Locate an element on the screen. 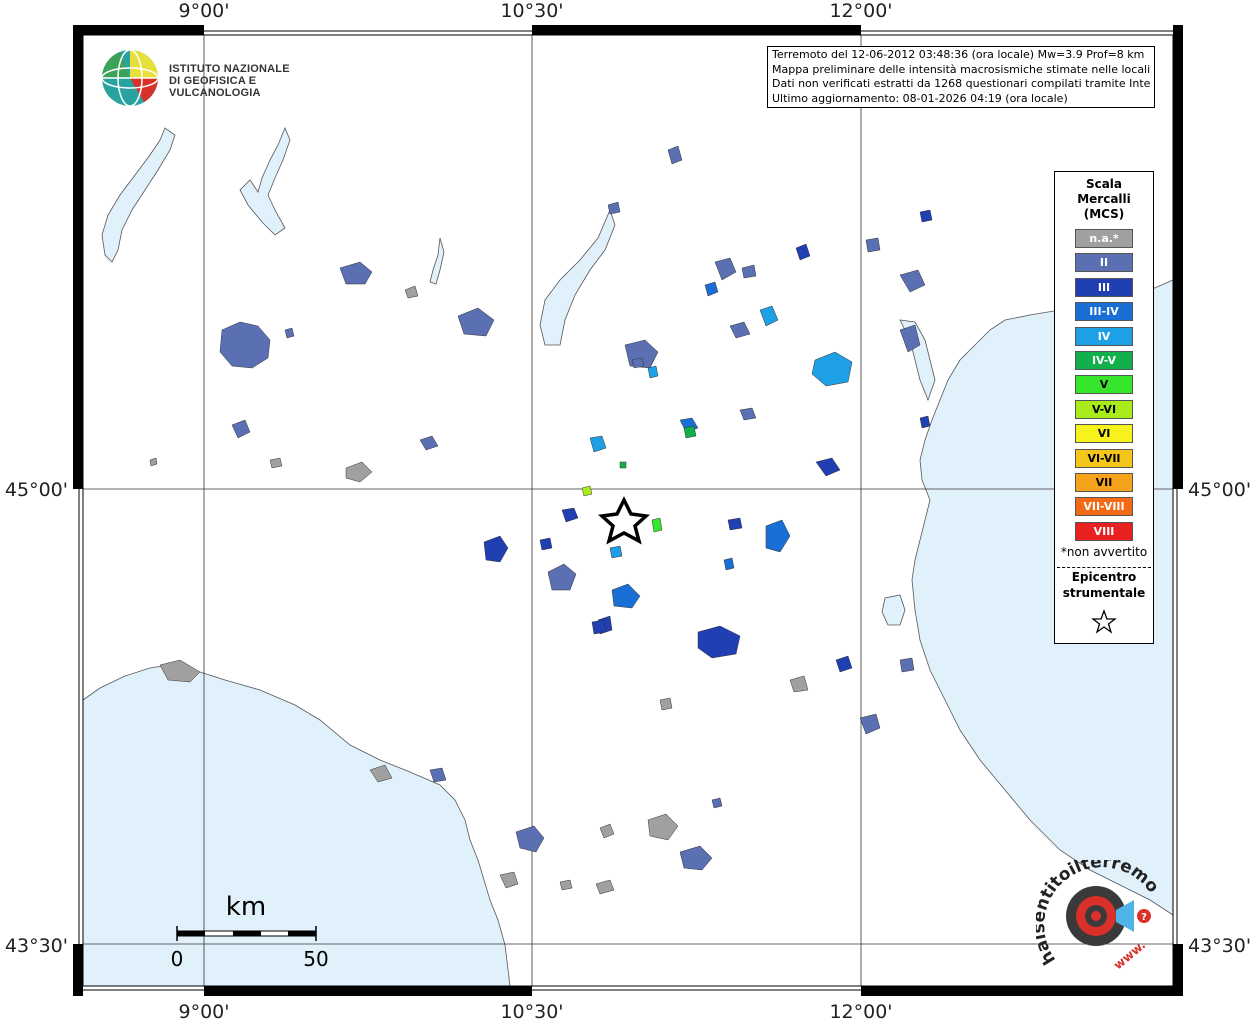 Image resolution: width=1256 pixels, height=1024 pixels. bottom-label-0: 9°00' is located at coordinates (204, 1012).